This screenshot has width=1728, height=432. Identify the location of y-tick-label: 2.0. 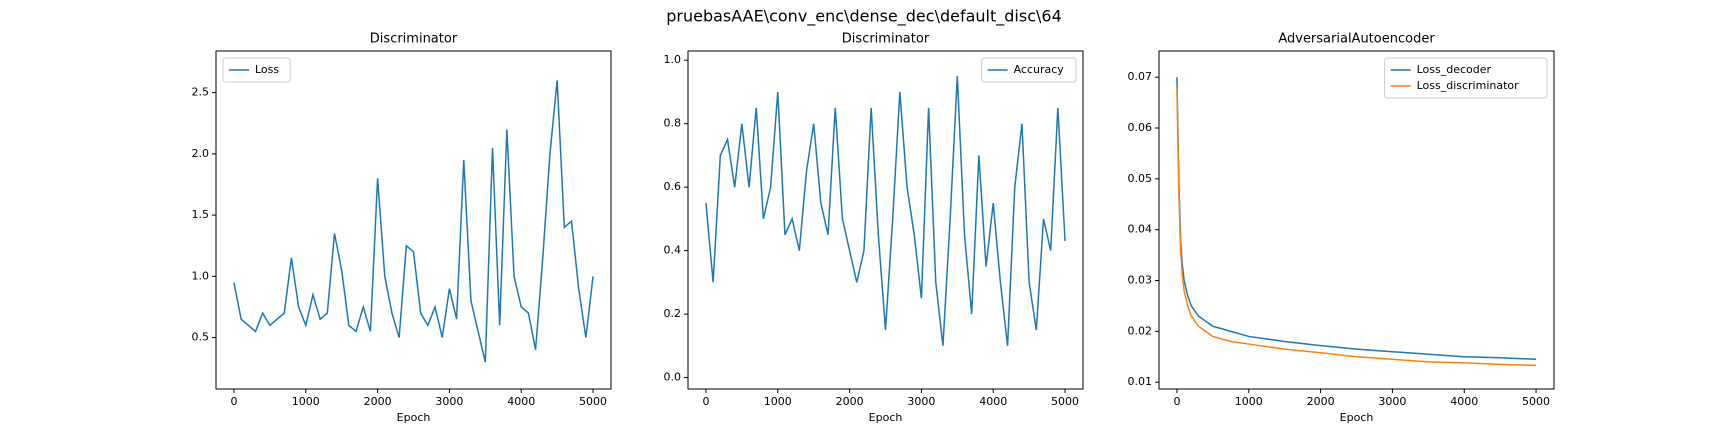
(201, 153).